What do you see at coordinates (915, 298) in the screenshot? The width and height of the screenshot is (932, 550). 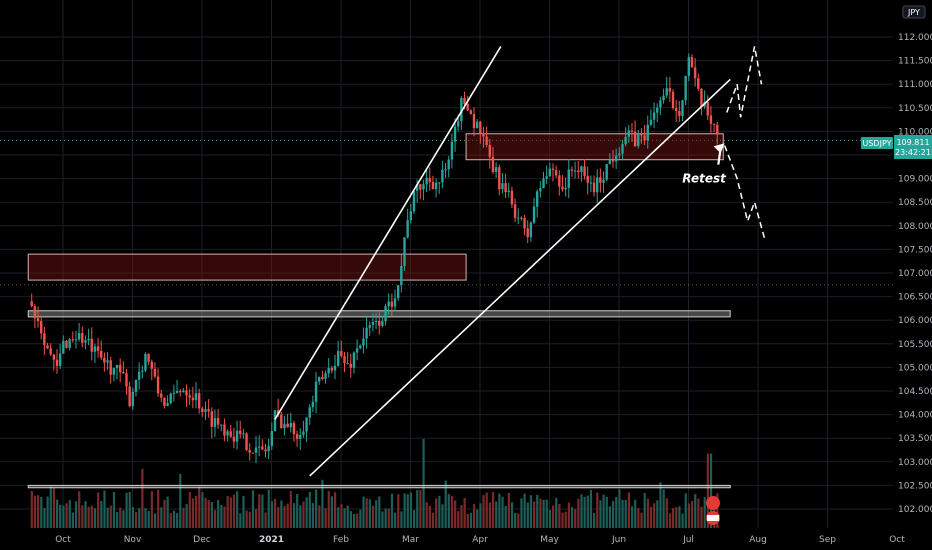 I see `y-tick-label: 106.500` at bounding box center [915, 298].